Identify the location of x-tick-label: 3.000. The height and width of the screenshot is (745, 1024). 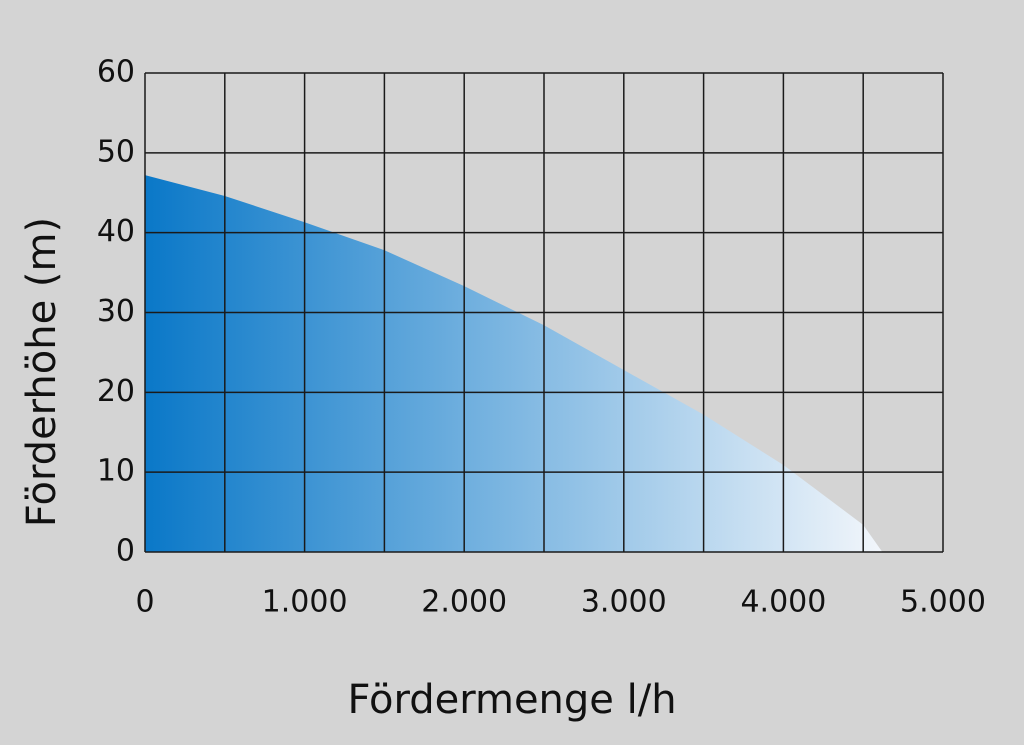
(624, 602).